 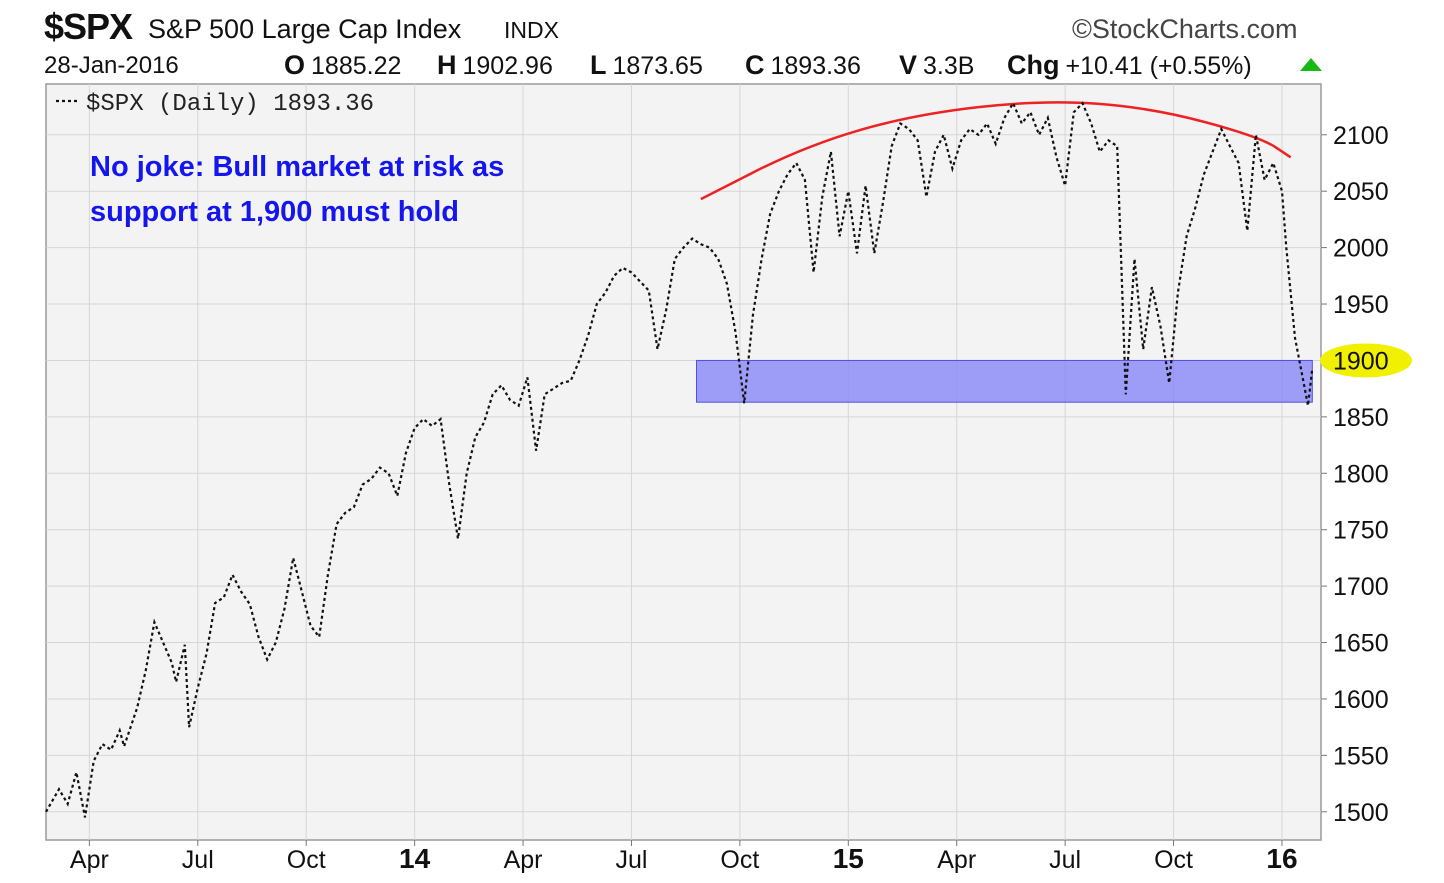 What do you see at coordinates (230, 104) in the screenshot?
I see `legend-label: $SPX (Daily) 1893.36` at bounding box center [230, 104].